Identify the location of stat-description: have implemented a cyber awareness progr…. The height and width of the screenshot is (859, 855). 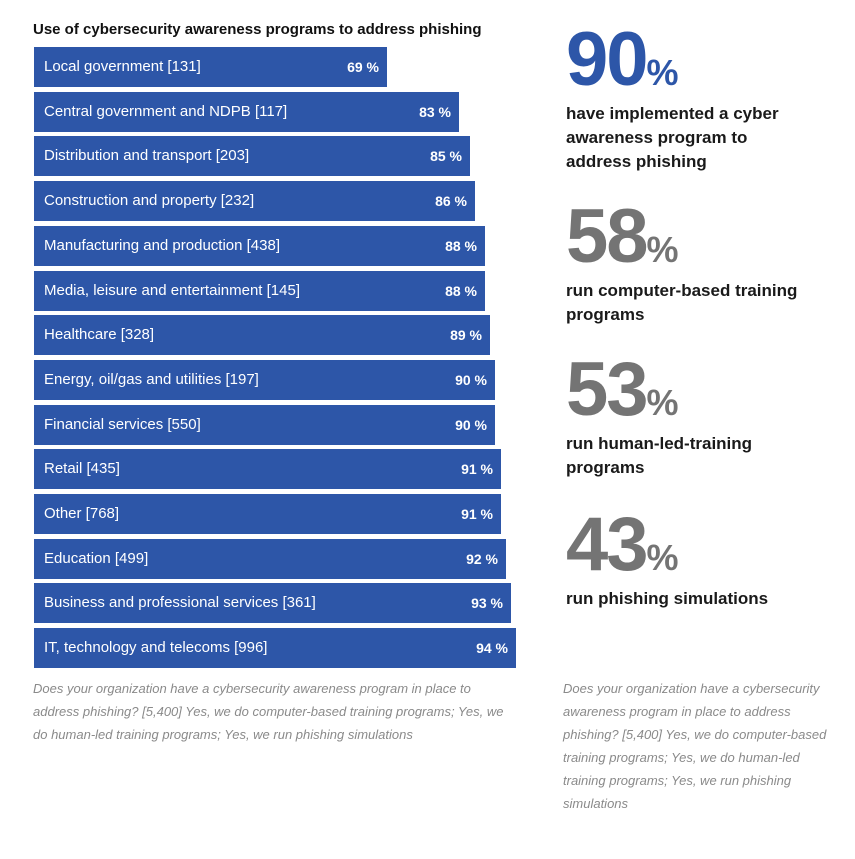
(672, 137).